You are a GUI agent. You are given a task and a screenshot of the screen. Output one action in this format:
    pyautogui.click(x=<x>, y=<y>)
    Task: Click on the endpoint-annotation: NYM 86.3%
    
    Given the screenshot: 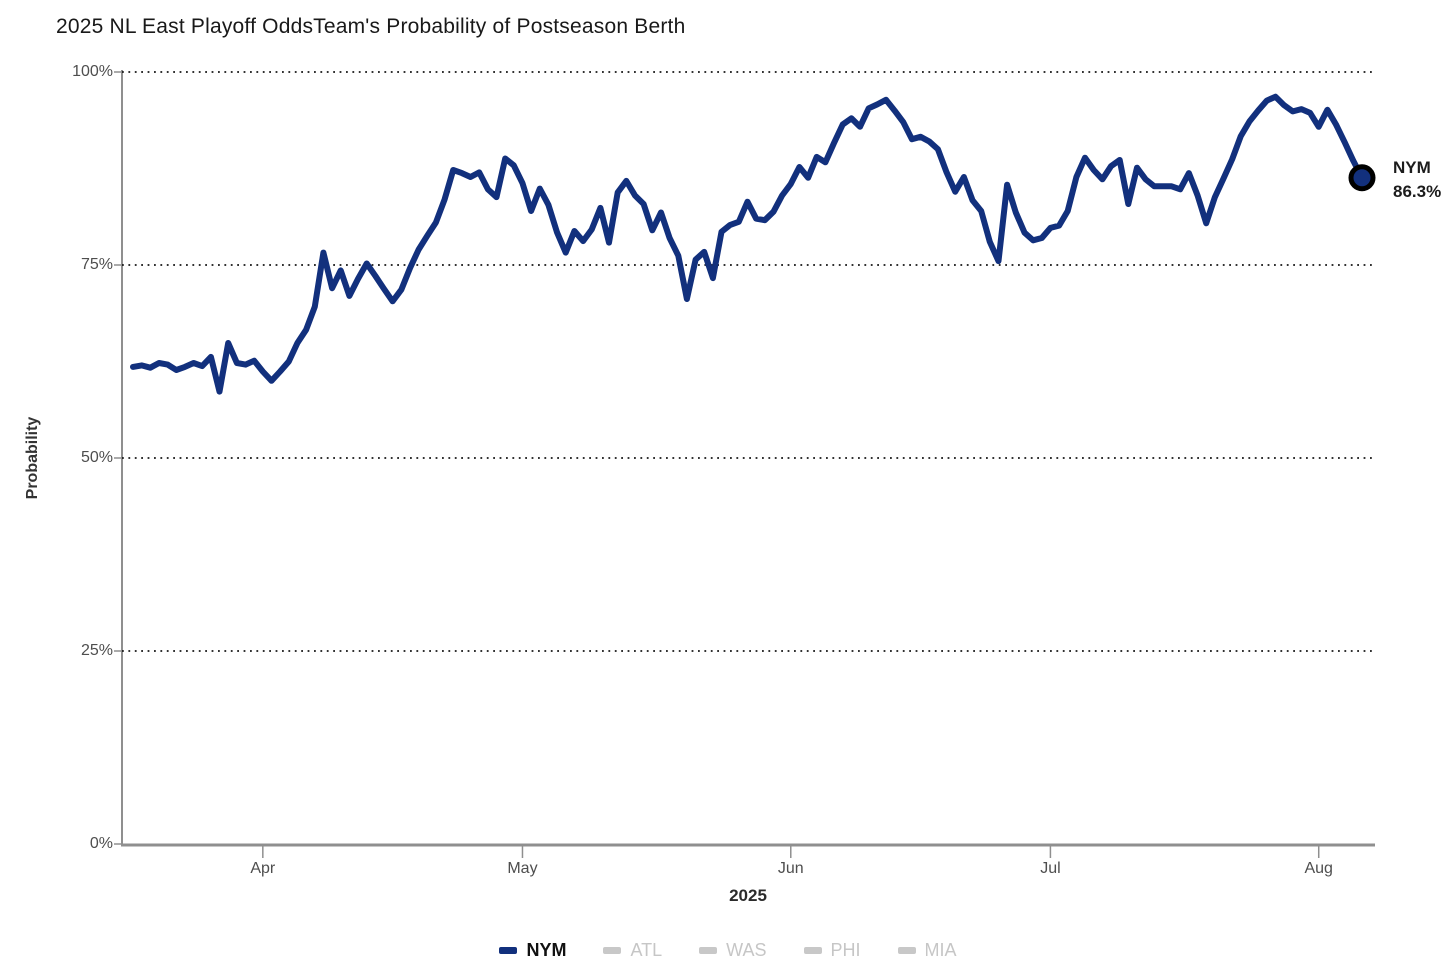 What is the action you would take?
    pyautogui.click(x=1417, y=180)
    